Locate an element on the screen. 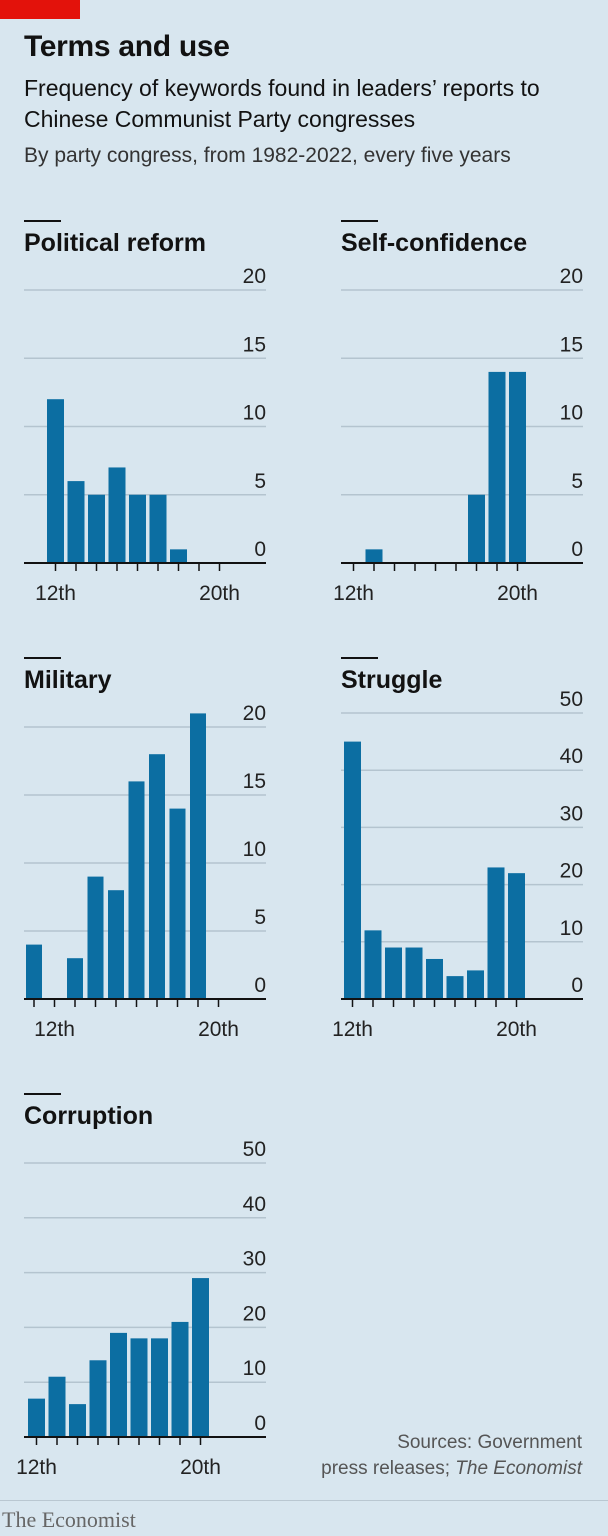 The image size is (608, 1536). brand-logo-text: The Economist is located at coordinates (69, 1519).